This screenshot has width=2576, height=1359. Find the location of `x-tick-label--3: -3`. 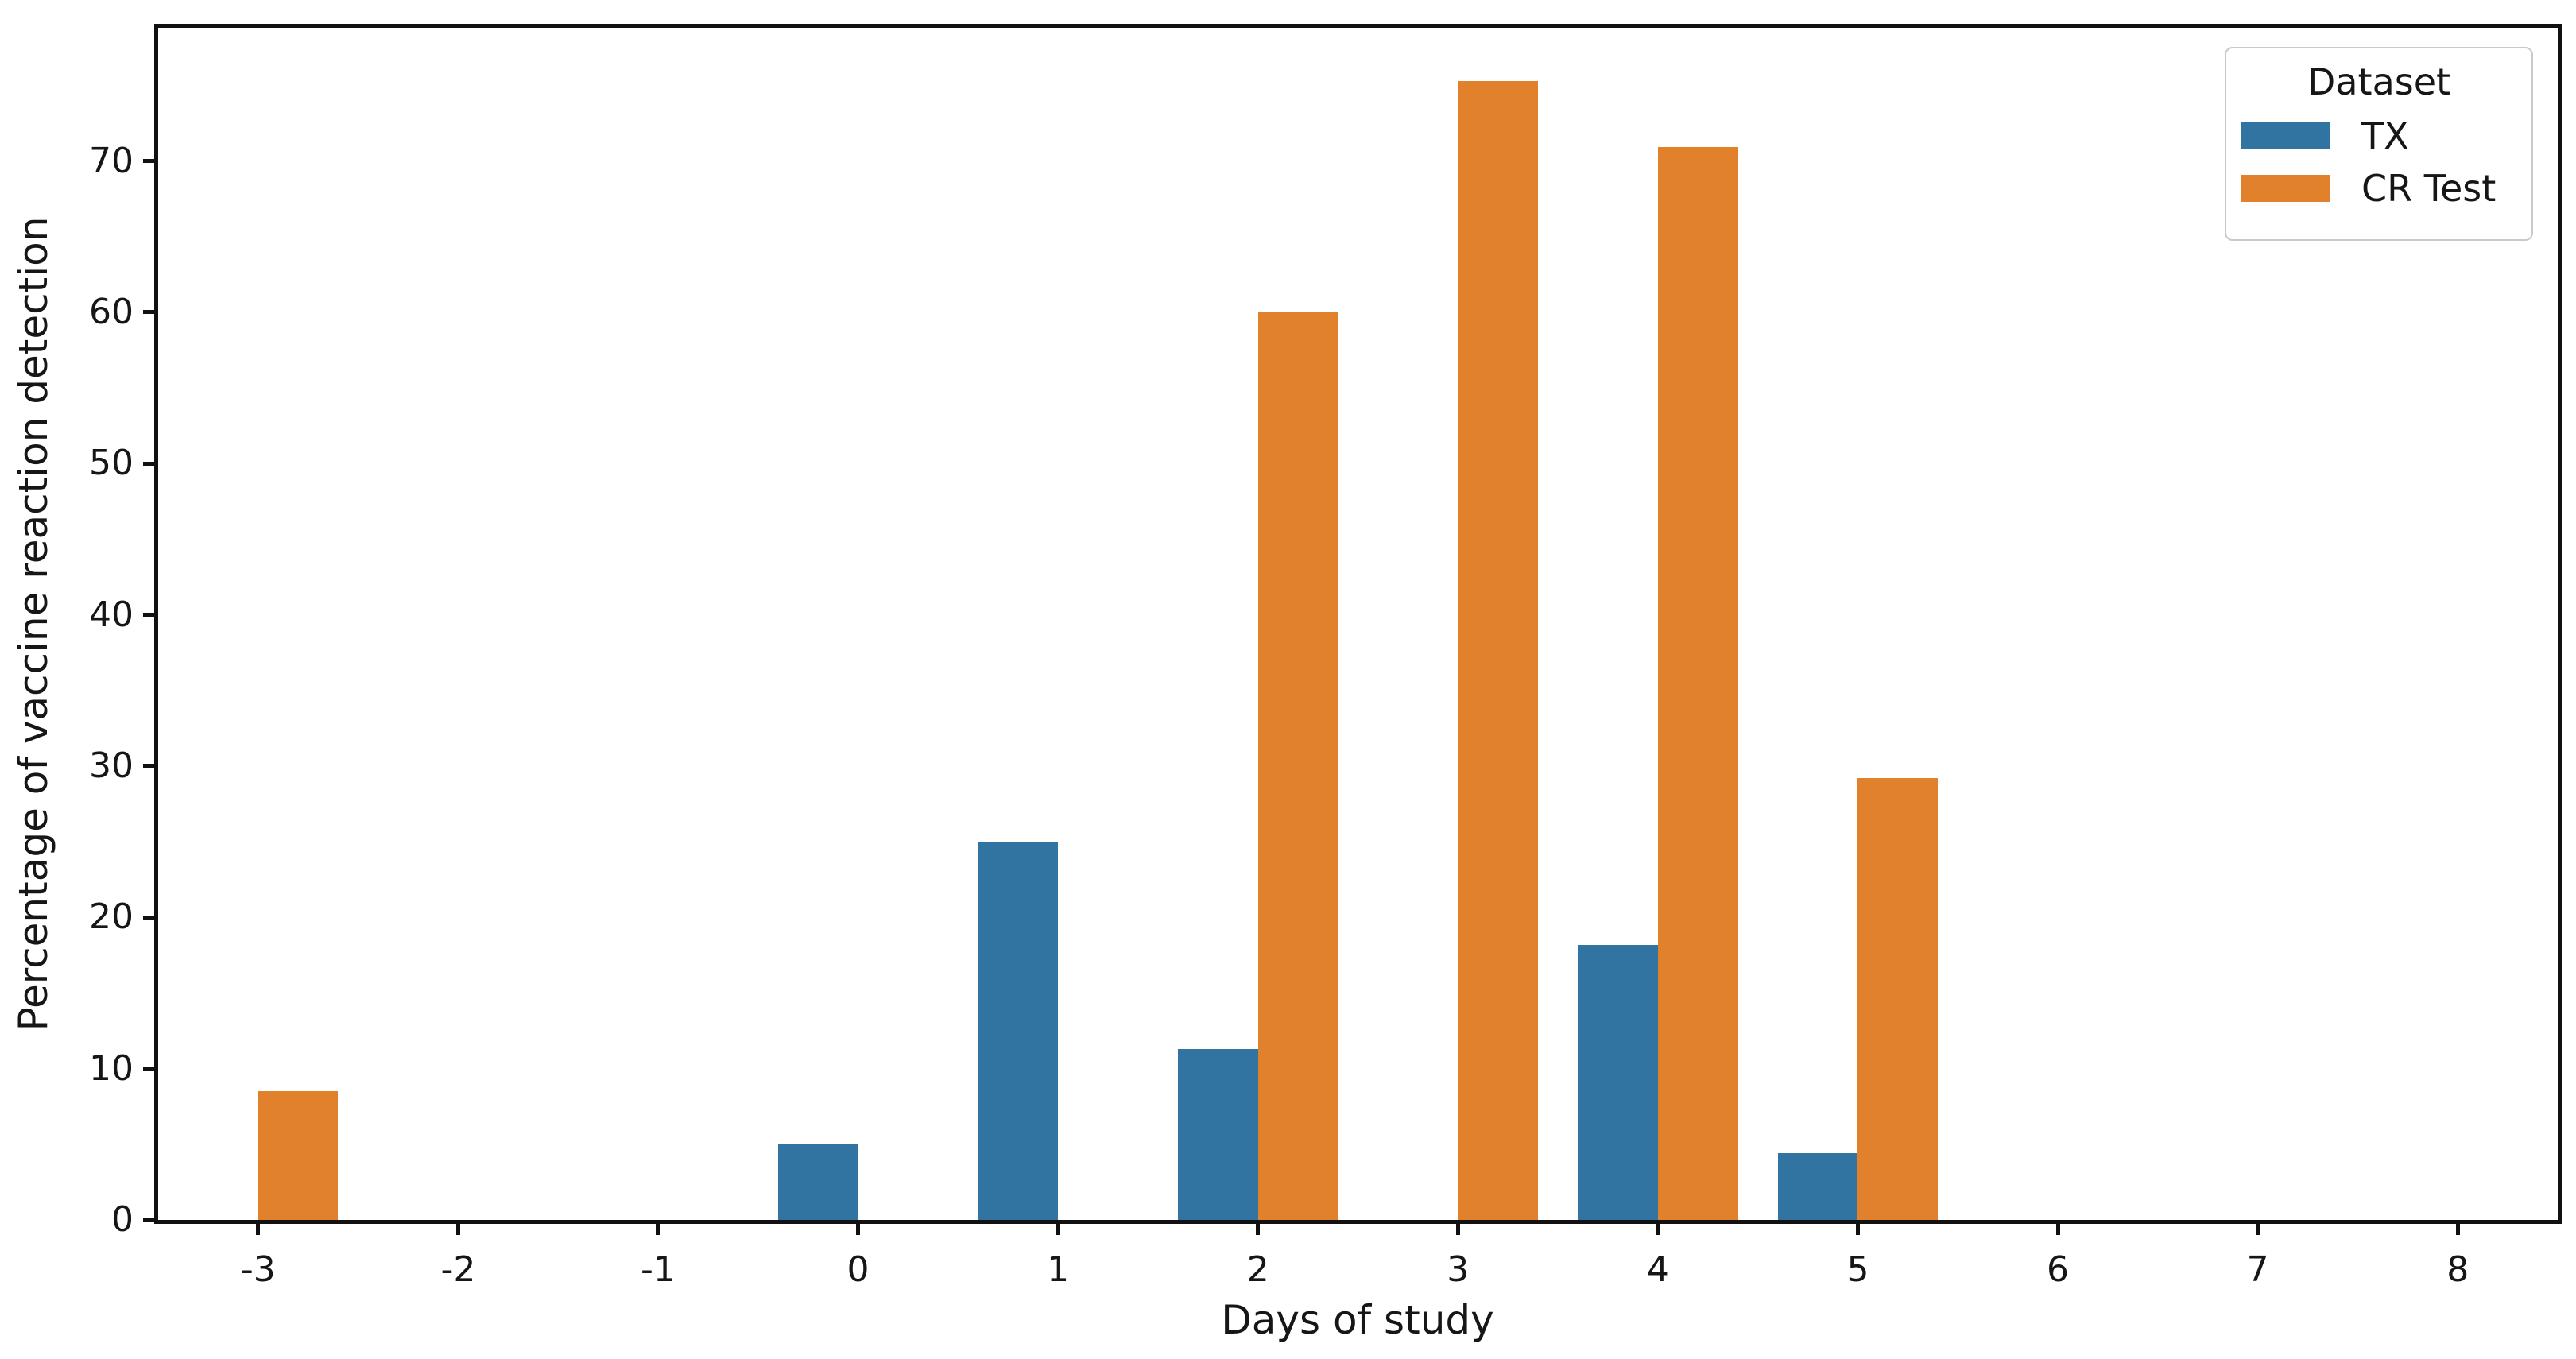

x-tick-label--3: -3 is located at coordinates (258, 1269).